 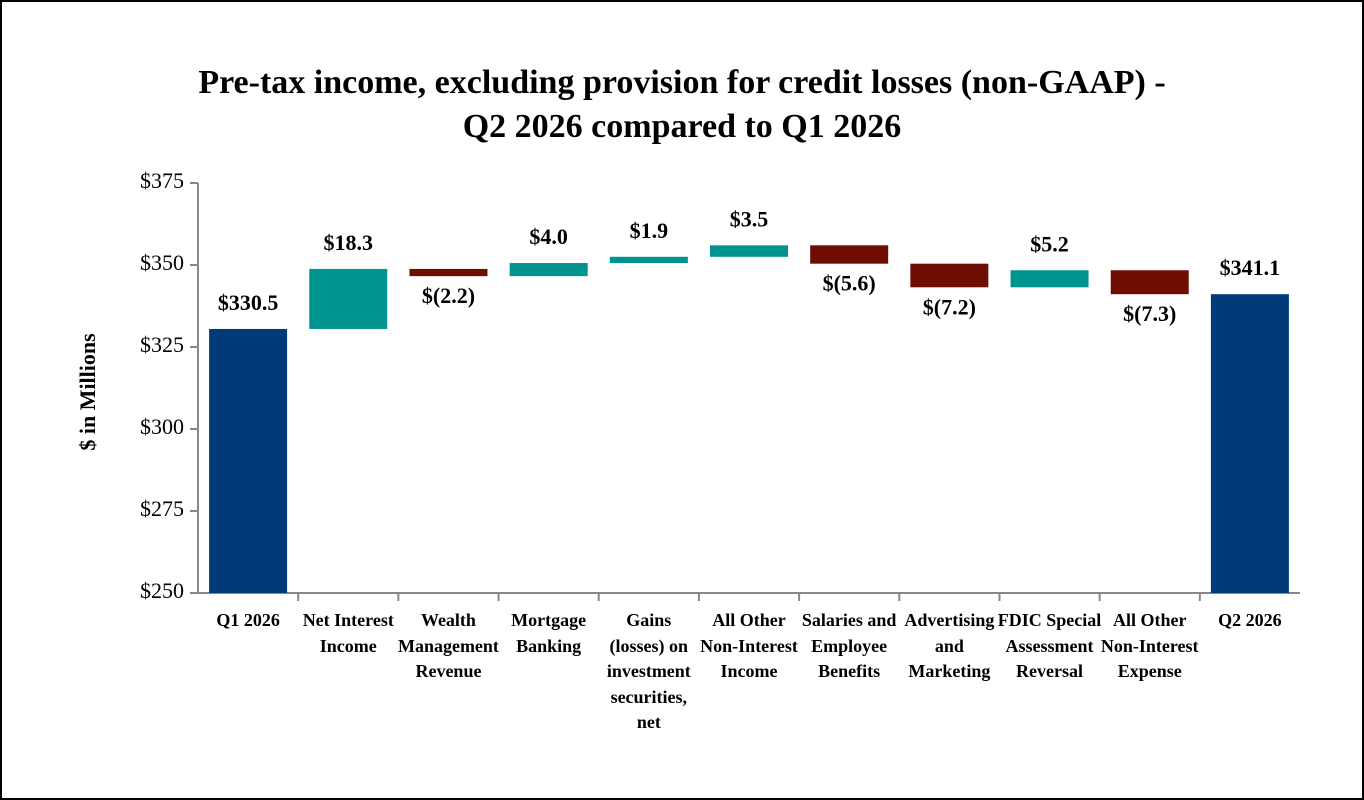 I want to click on x-tick-label: Q2 2026, so click(x=1250, y=620).